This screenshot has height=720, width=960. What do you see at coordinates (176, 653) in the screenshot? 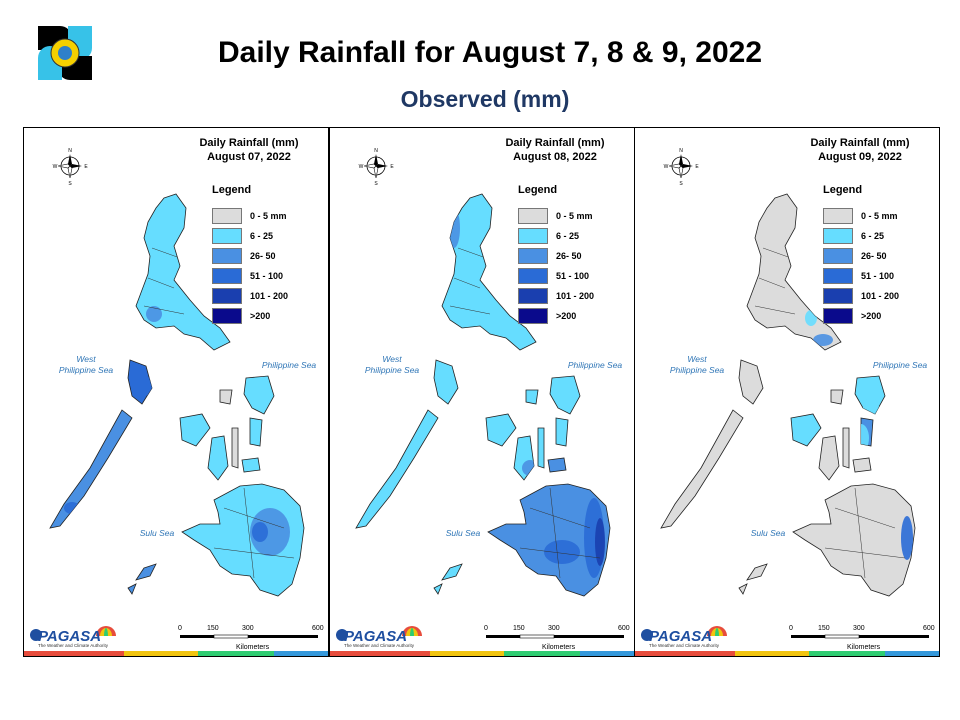
I see `footer-color-bar` at bounding box center [176, 653].